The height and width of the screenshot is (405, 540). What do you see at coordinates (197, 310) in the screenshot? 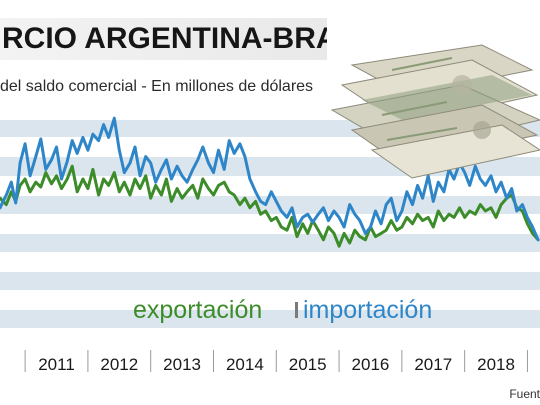
I see `legend-export-label: exportación` at bounding box center [197, 310].